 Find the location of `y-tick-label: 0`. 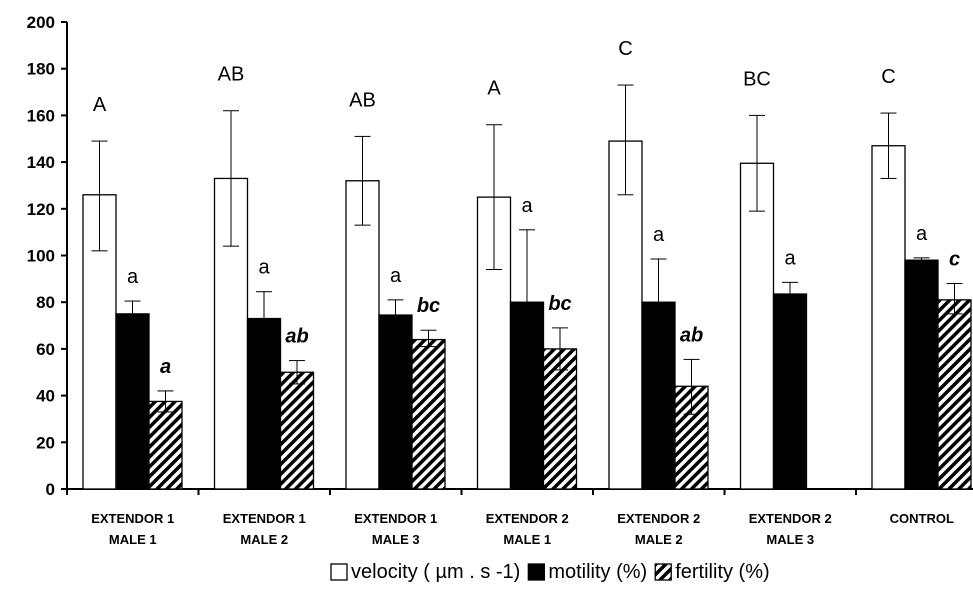

y-tick-label: 0 is located at coordinates (50, 489).